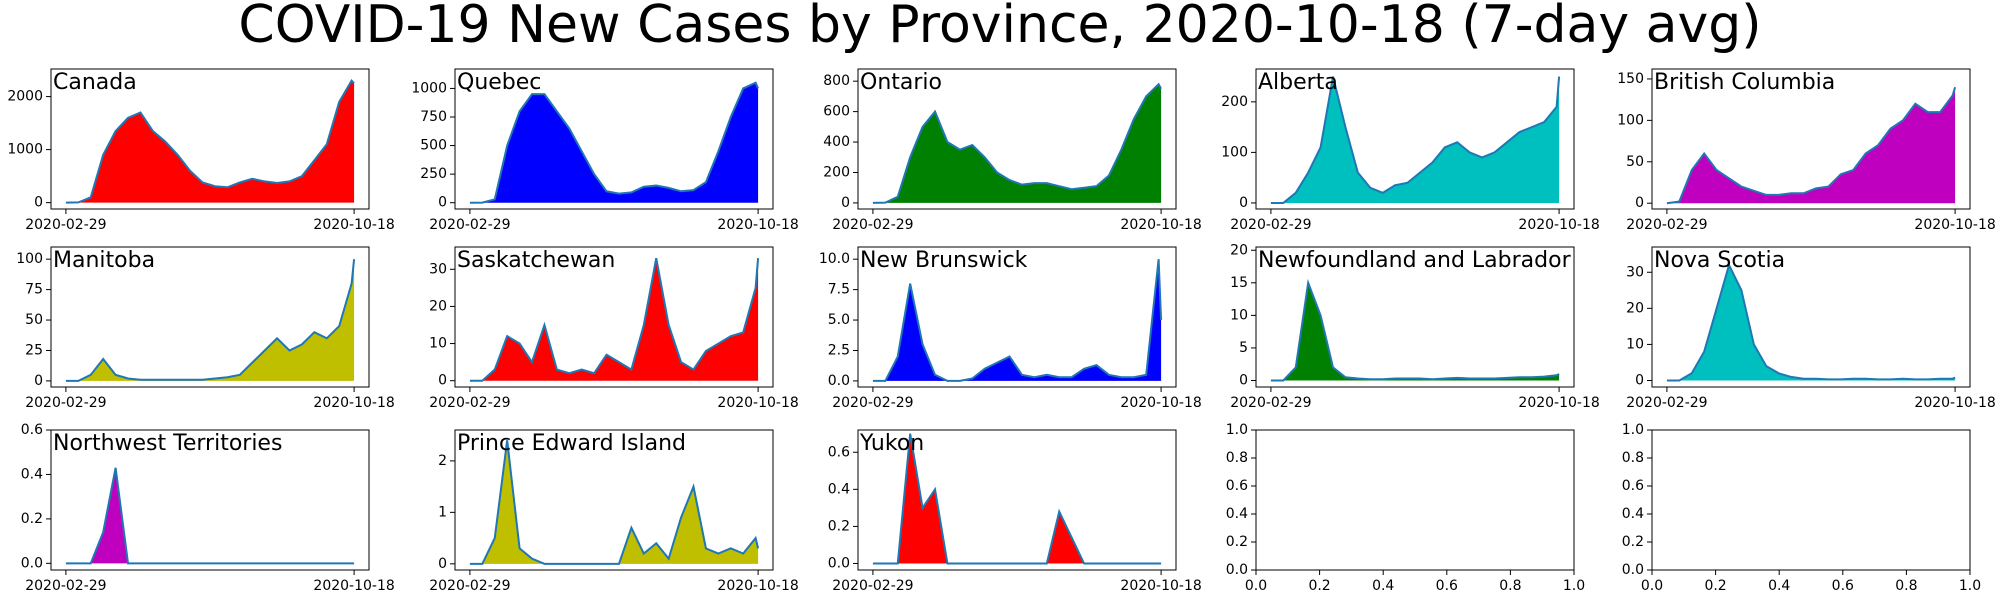 The image size is (2000, 600). Describe the element at coordinates (836, 81) in the screenshot. I see `y-tick-label: 800` at that location.